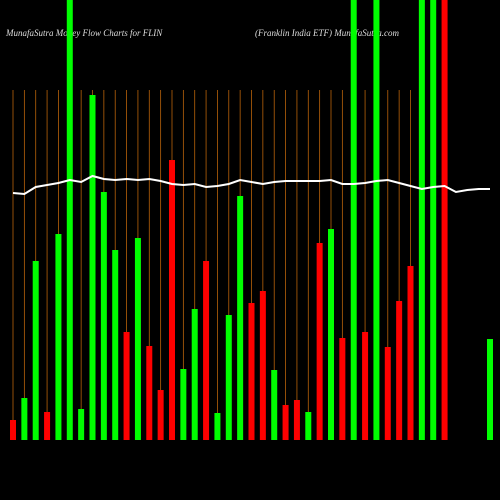 The image size is (500, 500). I want to click on chart-subtitle: (Franklin India ETF) MunafaSutra.com, so click(327, 33).